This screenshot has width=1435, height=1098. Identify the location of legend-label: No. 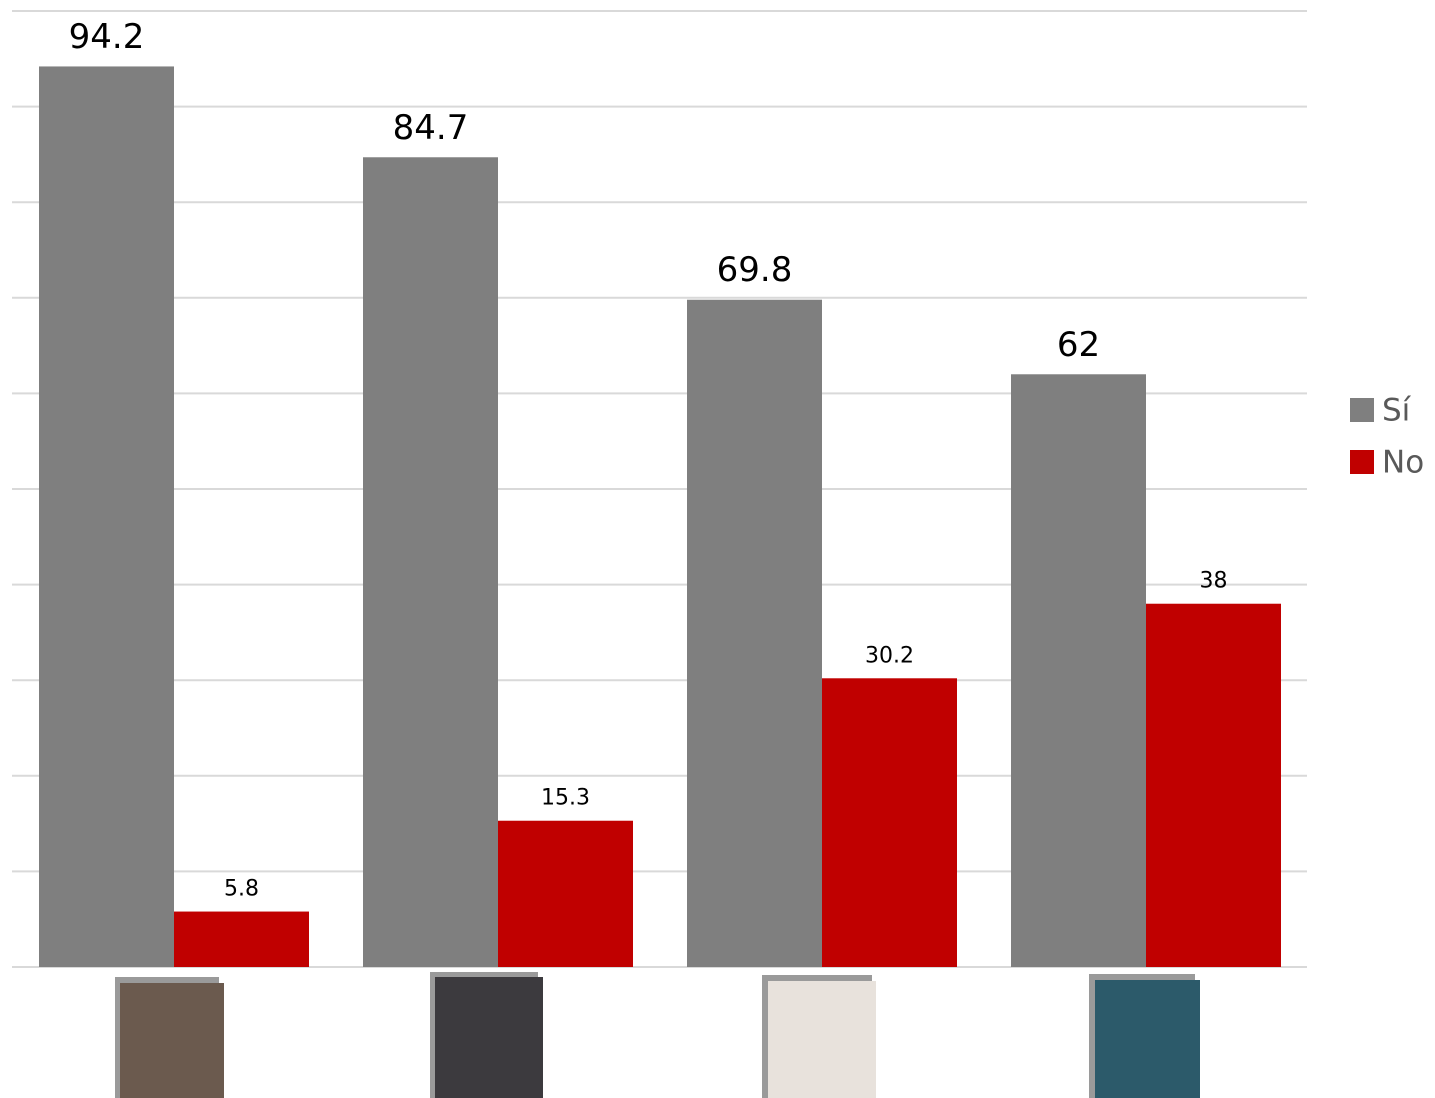
(1403, 463).